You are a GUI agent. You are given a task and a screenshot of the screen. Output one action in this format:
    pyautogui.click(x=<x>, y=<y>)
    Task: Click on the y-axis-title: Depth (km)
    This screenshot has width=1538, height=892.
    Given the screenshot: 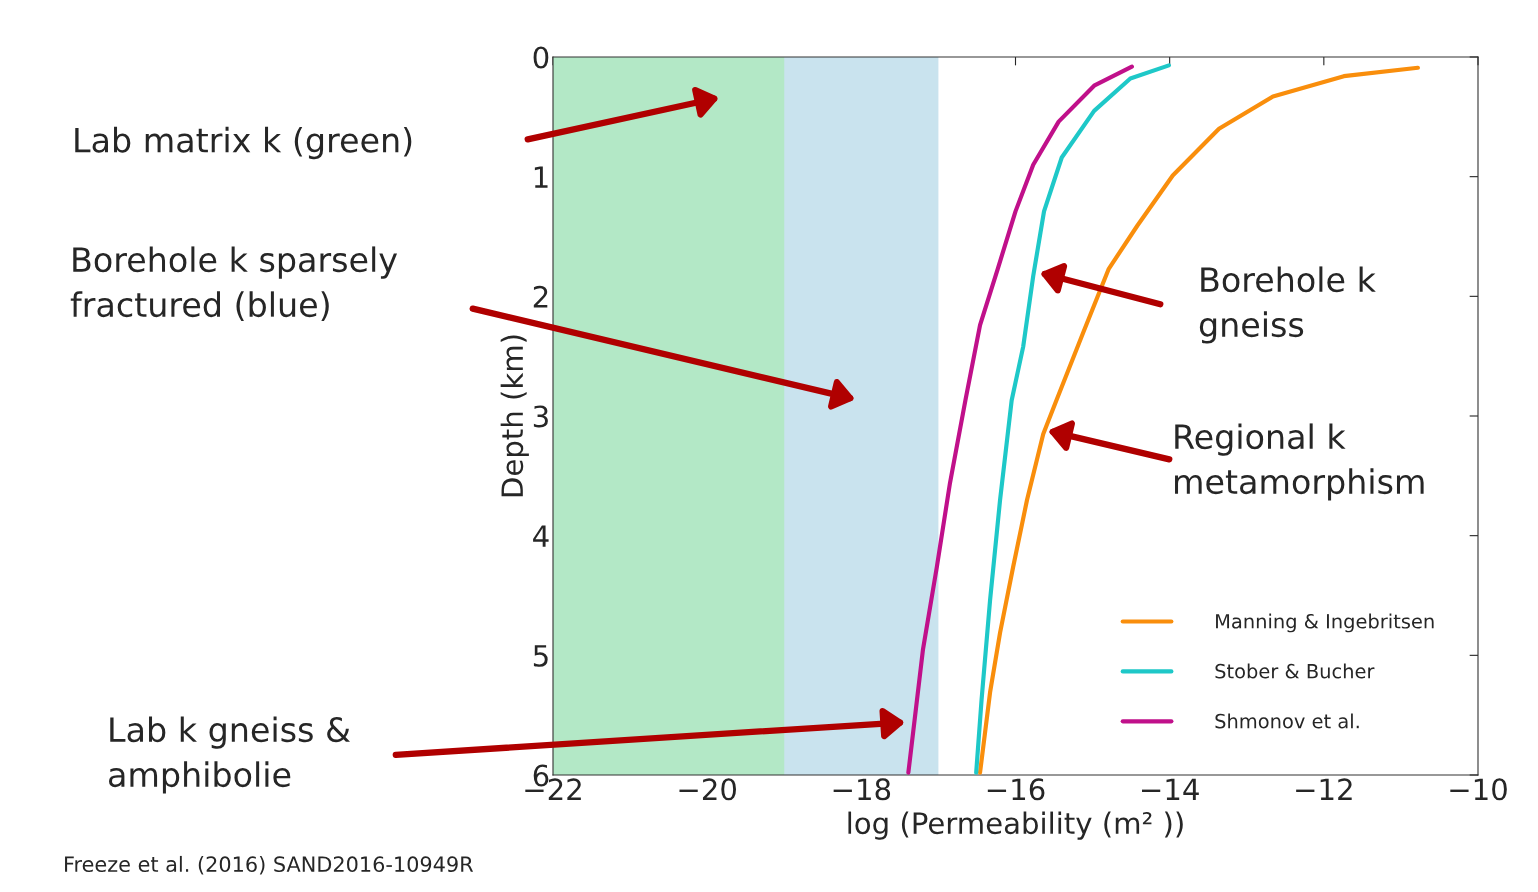 What is the action you would take?
    pyautogui.click(x=514, y=416)
    